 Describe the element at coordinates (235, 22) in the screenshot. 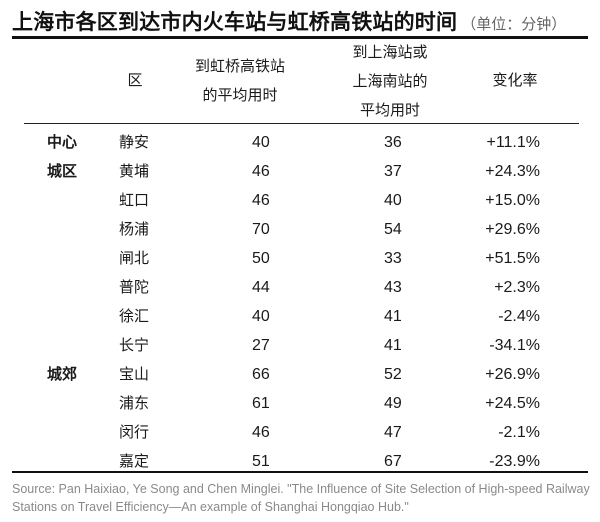

I see `title-main: 上海市各区到达市内火车站与虹桥高铁站的时间` at that location.